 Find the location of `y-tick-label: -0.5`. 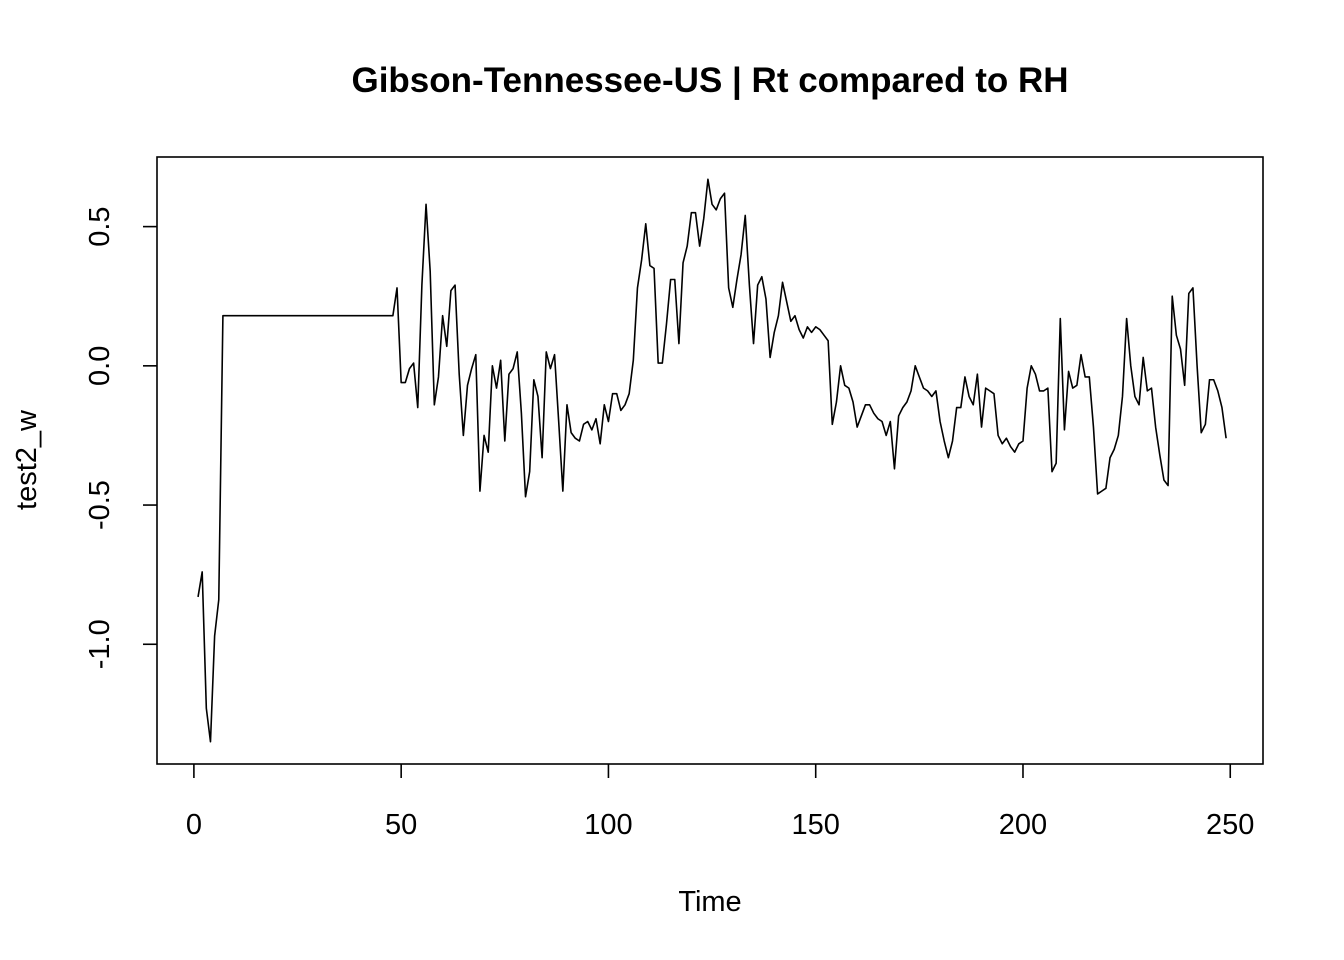

y-tick-label: -0.5 is located at coordinates (100, 505).